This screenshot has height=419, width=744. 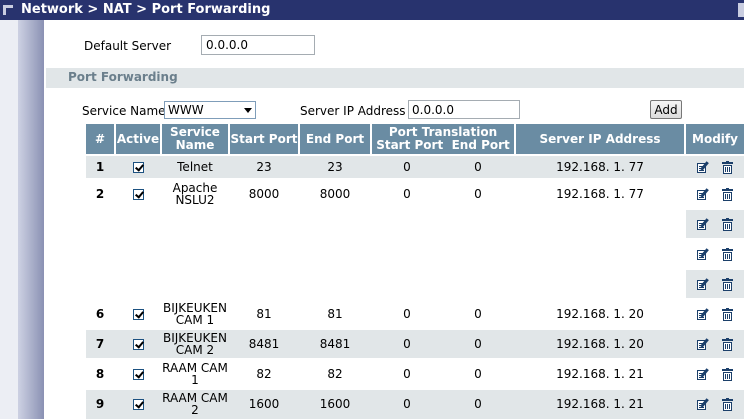 What do you see at coordinates (8, 10) in the screenshot?
I see `corner-icon` at bounding box center [8, 10].